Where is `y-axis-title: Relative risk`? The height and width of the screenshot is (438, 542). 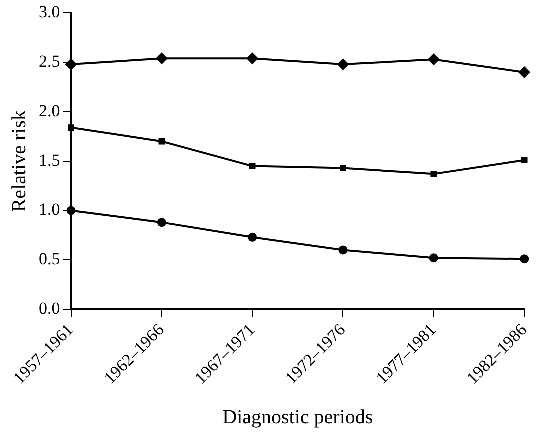 y-axis-title: Relative risk is located at coordinates (19, 161).